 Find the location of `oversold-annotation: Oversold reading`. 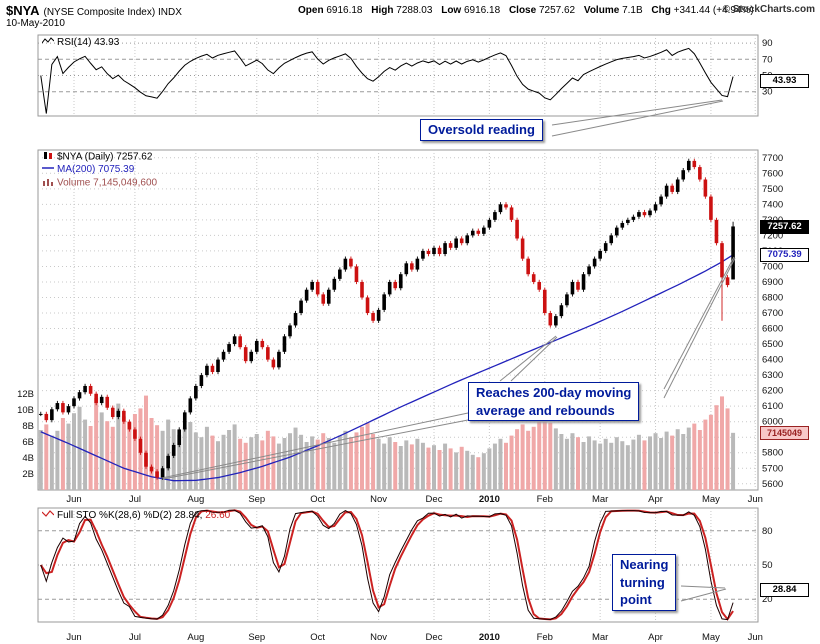

oversold-annotation: Oversold reading is located at coordinates (481, 130).